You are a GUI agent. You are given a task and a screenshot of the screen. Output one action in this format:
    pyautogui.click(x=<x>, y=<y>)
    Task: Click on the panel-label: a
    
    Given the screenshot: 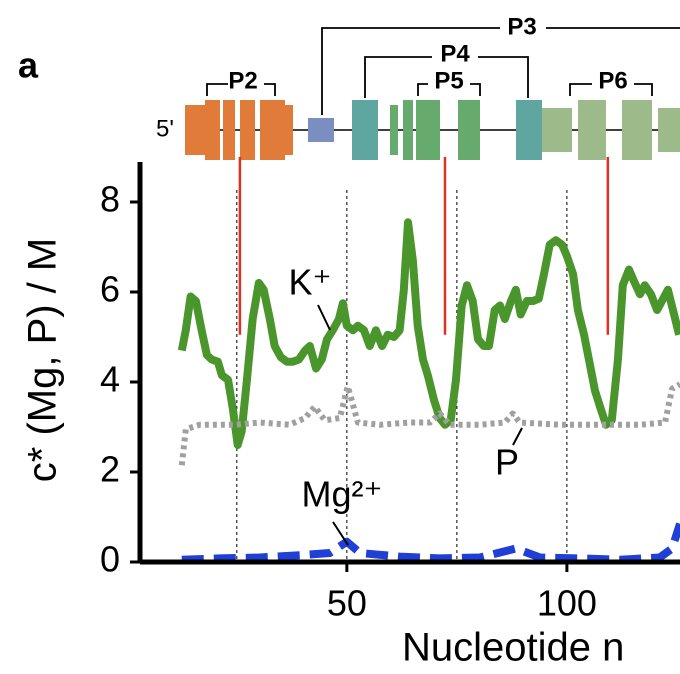 What is the action you would take?
    pyautogui.click(x=28, y=65)
    